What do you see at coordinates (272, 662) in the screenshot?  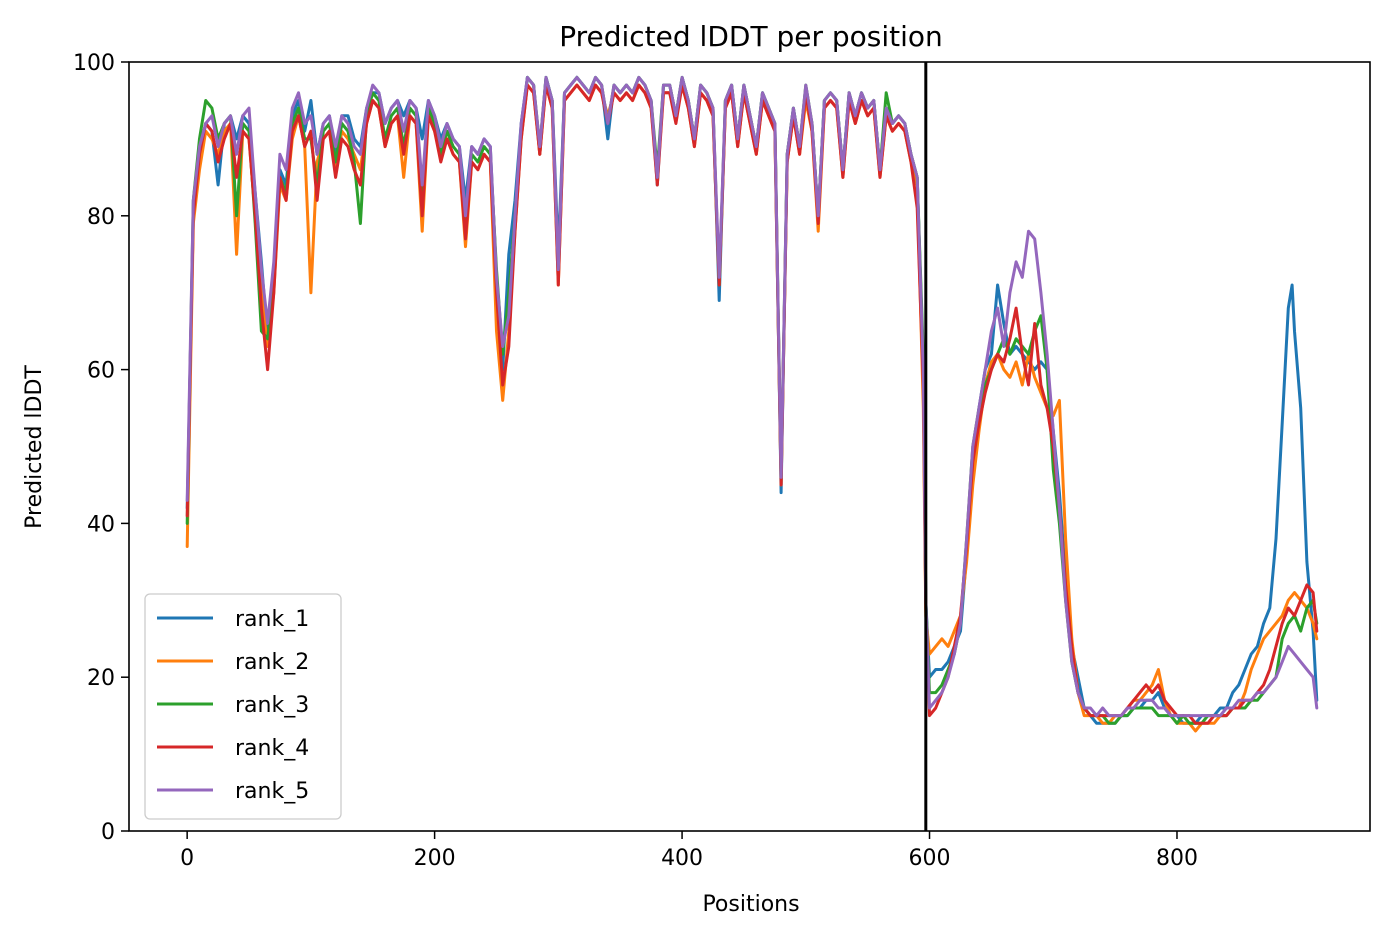 I see `legend-label-rank_2: rank_2` at bounding box center [272, 662].